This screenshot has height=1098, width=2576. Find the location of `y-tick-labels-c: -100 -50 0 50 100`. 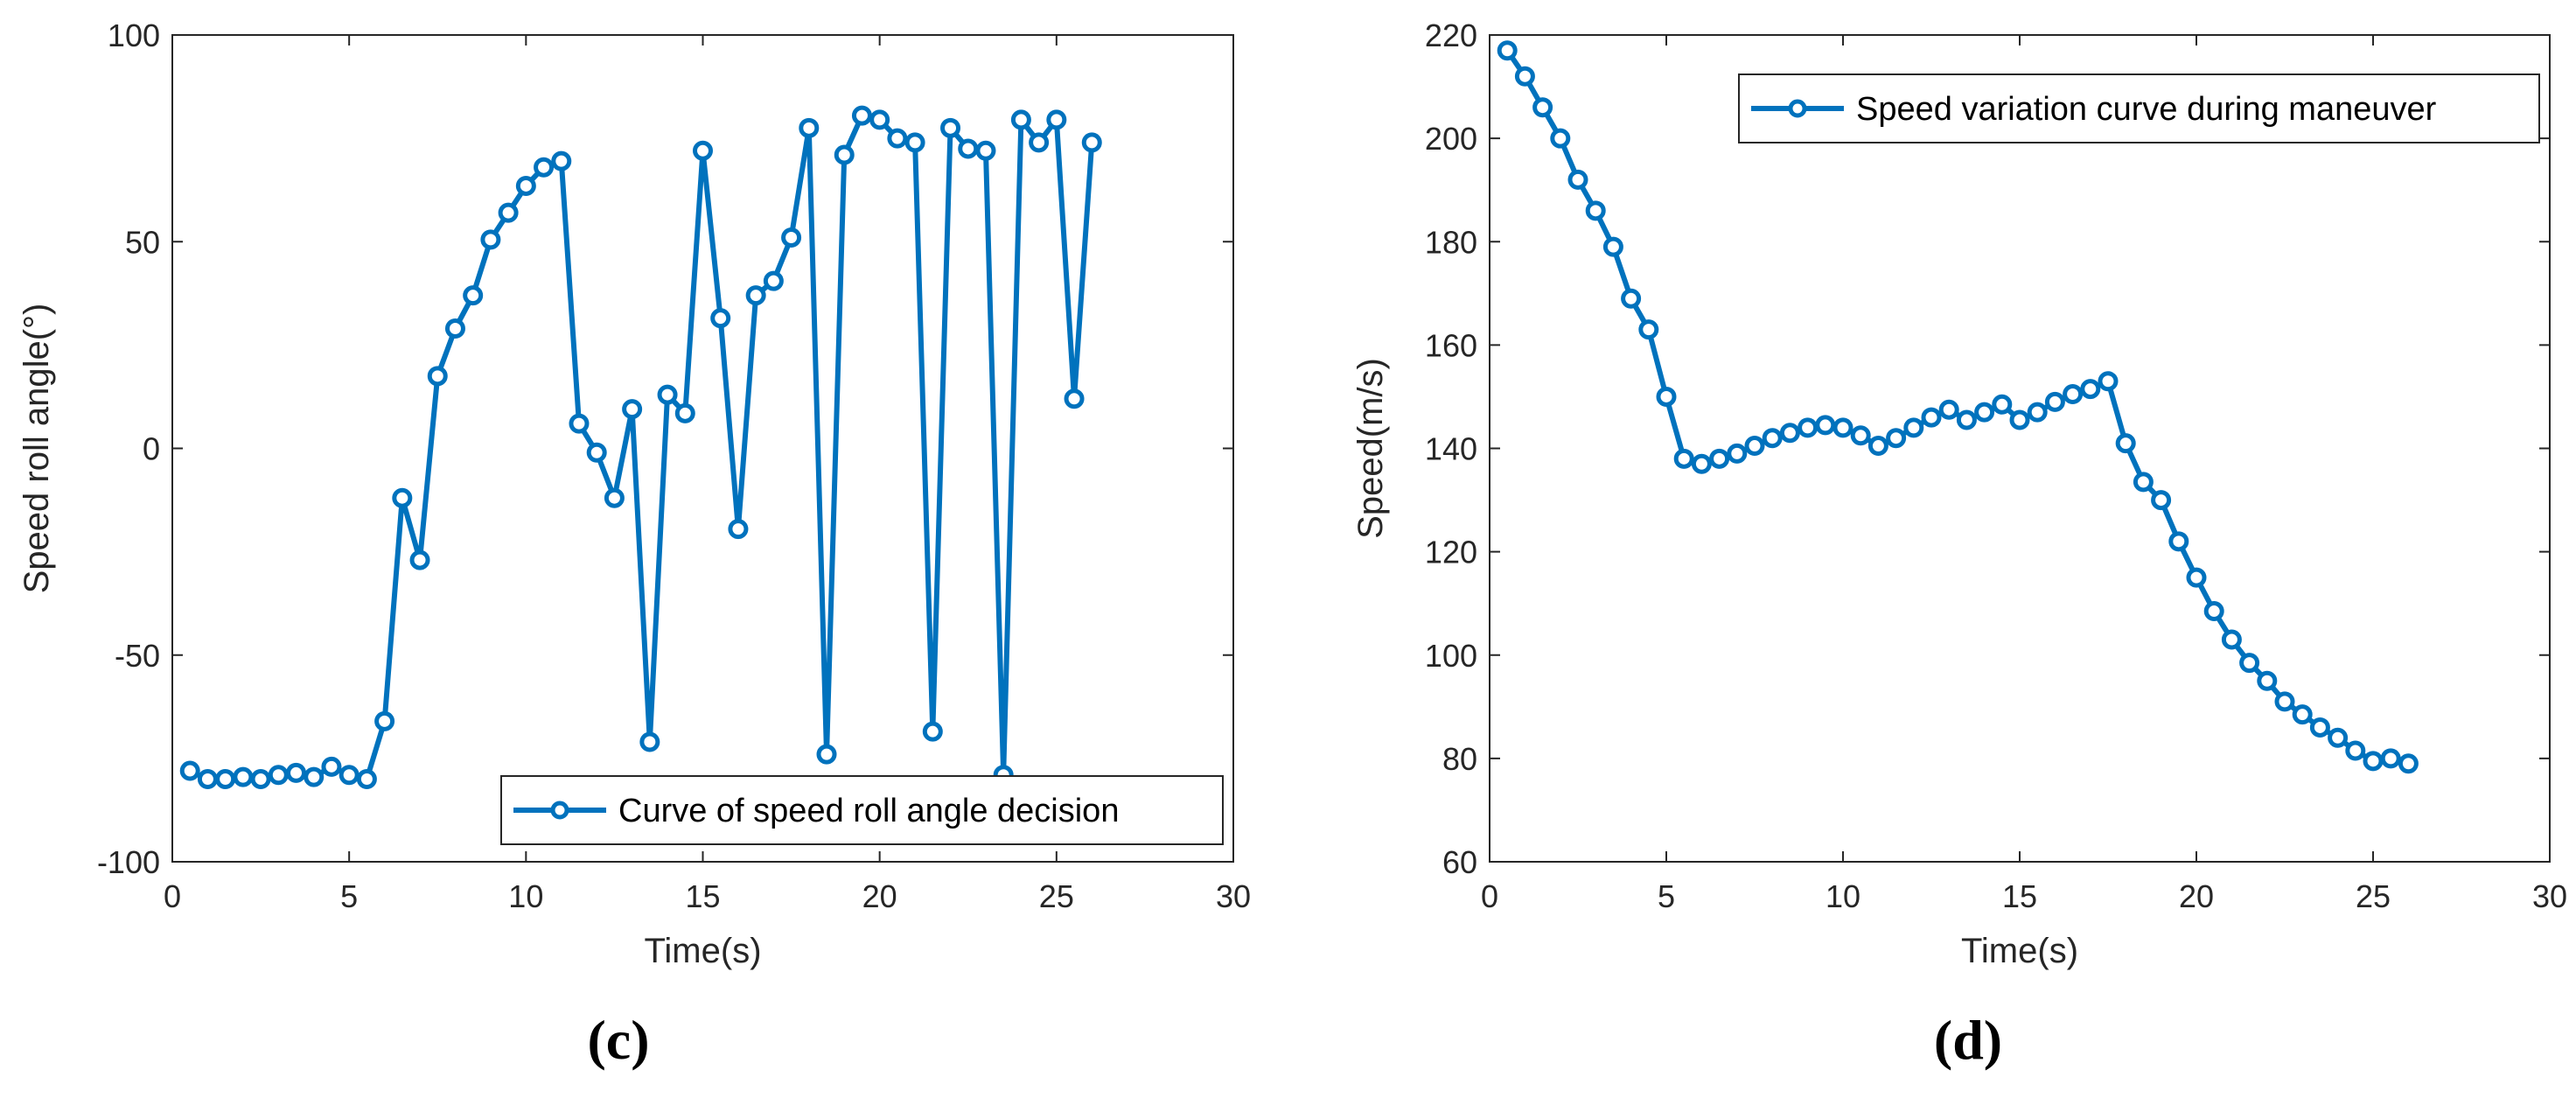

y-tick-labels-c: -100 -50 0 50 100 is located at coordinates (128, 448).